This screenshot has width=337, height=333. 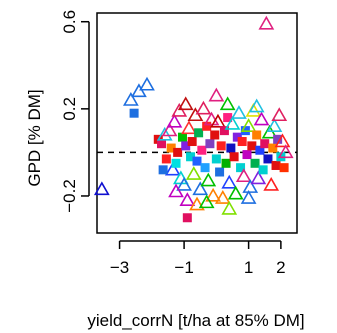 What do you see at coordinates (195, 320) in the screenshot?
I see `x-axis-label: yield_corrN [t/ha at 85% DM]` at bounding box center [195, 320].